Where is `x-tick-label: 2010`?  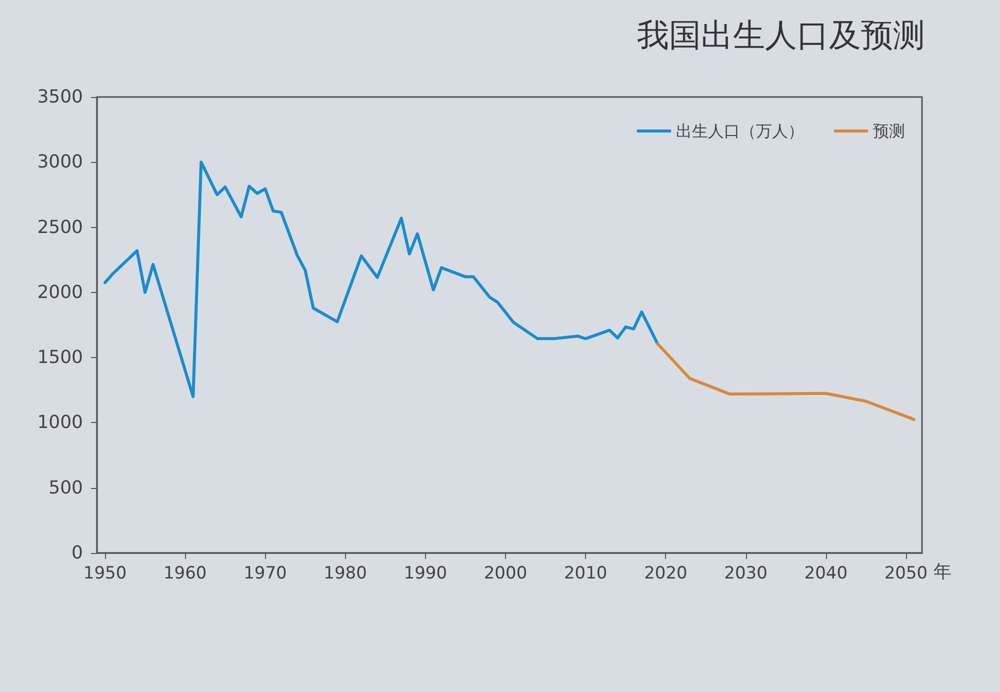 x-tick-label: 2010 is located at coordinates (586, 574).